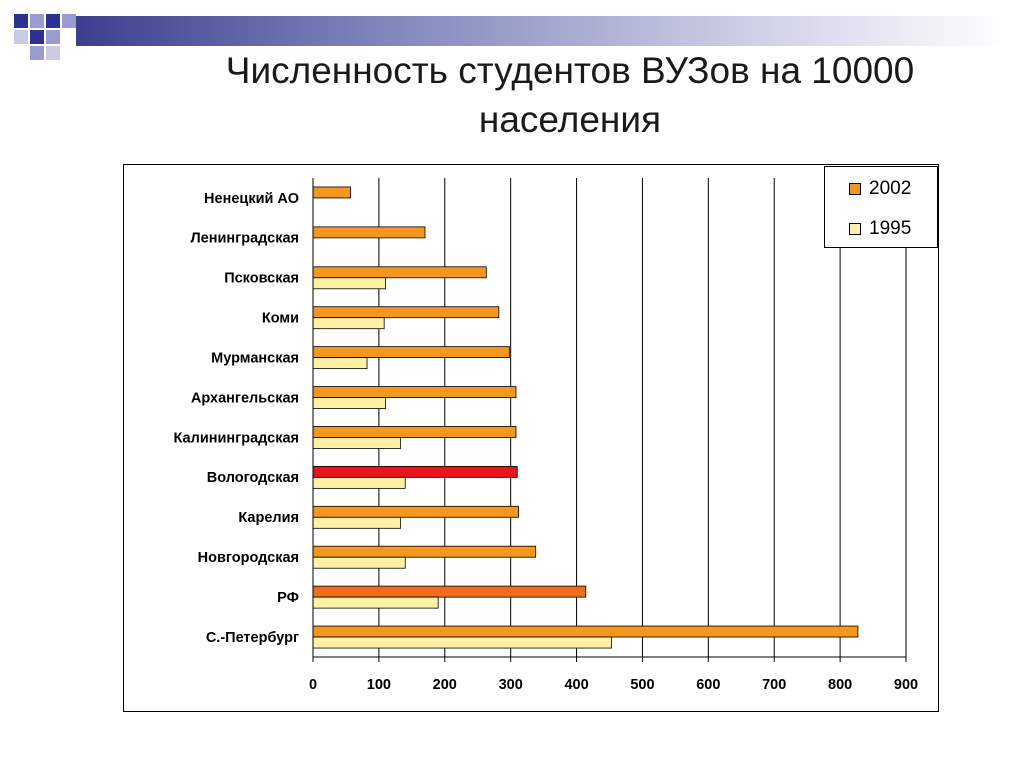 The image size is (1024, 768). Describe the element at coordinates (890, 228) in the screenshot. I see `legend-label-1995: 1995` at that location.